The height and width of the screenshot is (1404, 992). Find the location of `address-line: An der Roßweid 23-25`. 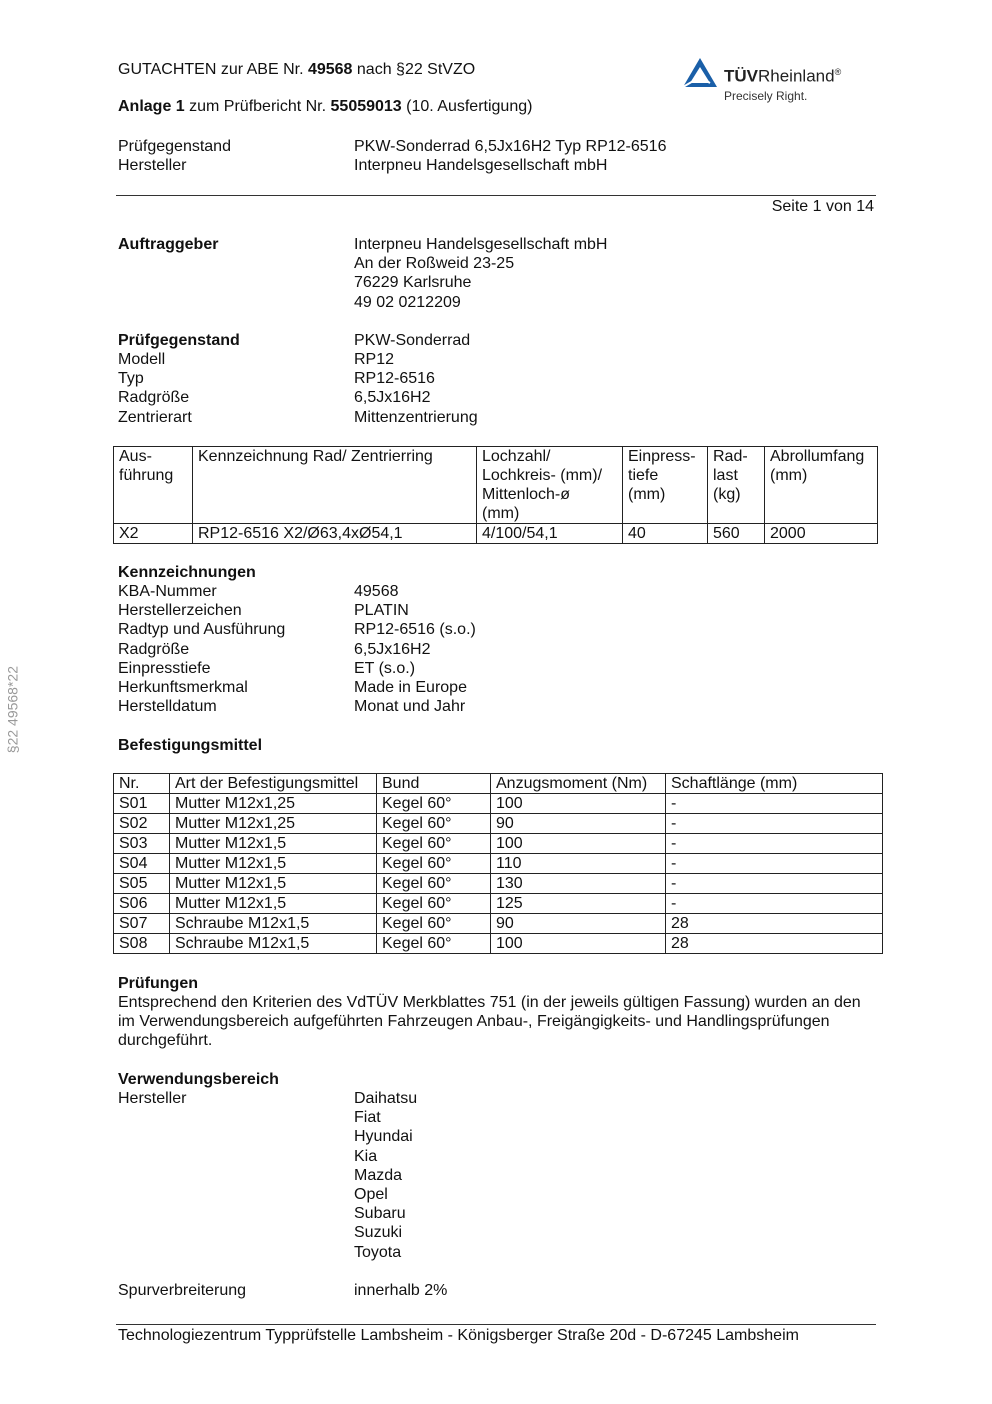

address-line: An der Roßweid 23-25 is located at coordinates (434, 264).